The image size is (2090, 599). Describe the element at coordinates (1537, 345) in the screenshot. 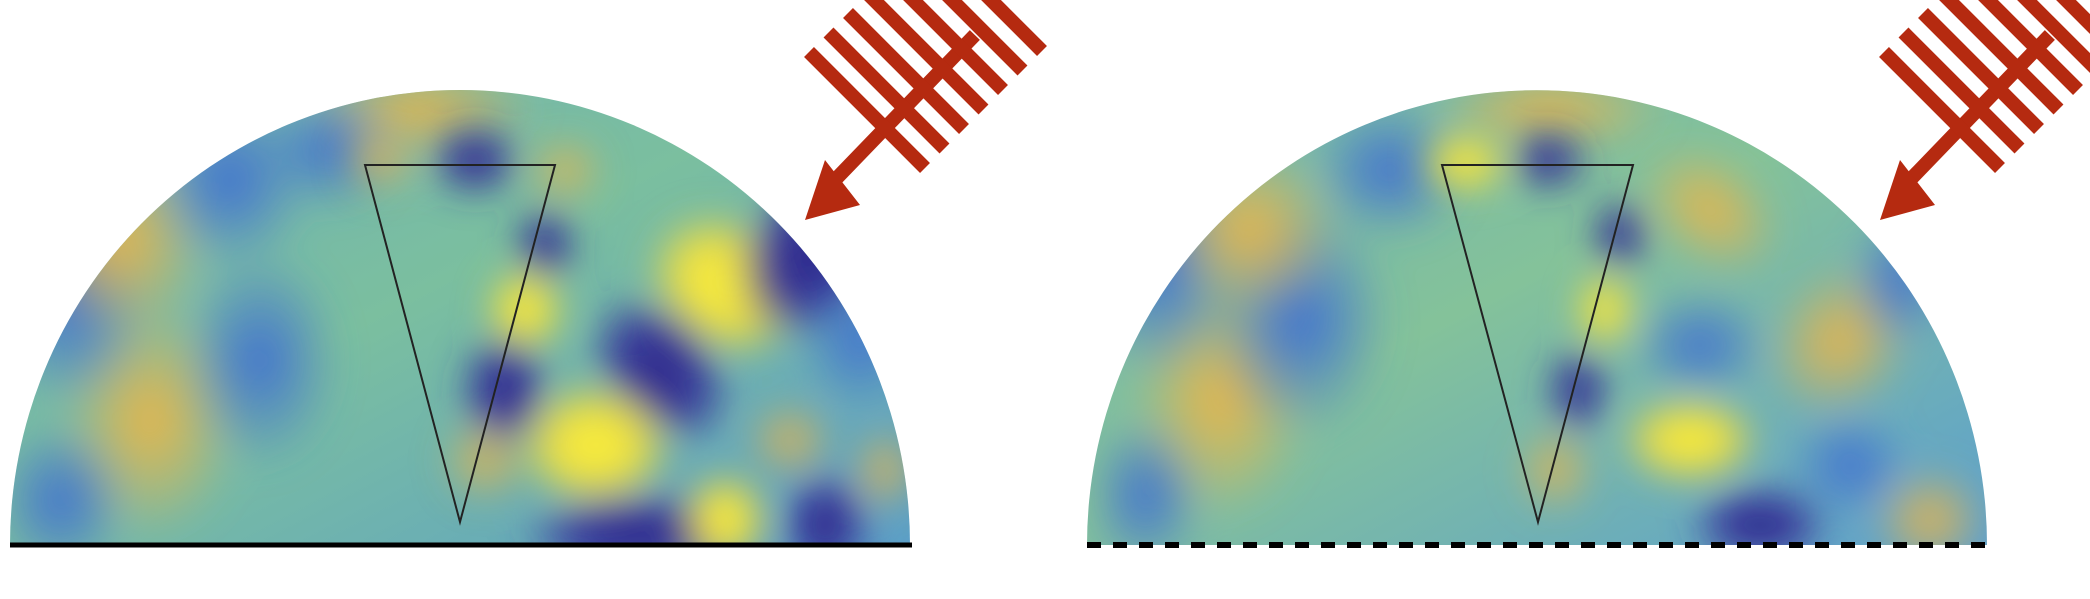

I see `right-scatterer-outline` at that location.